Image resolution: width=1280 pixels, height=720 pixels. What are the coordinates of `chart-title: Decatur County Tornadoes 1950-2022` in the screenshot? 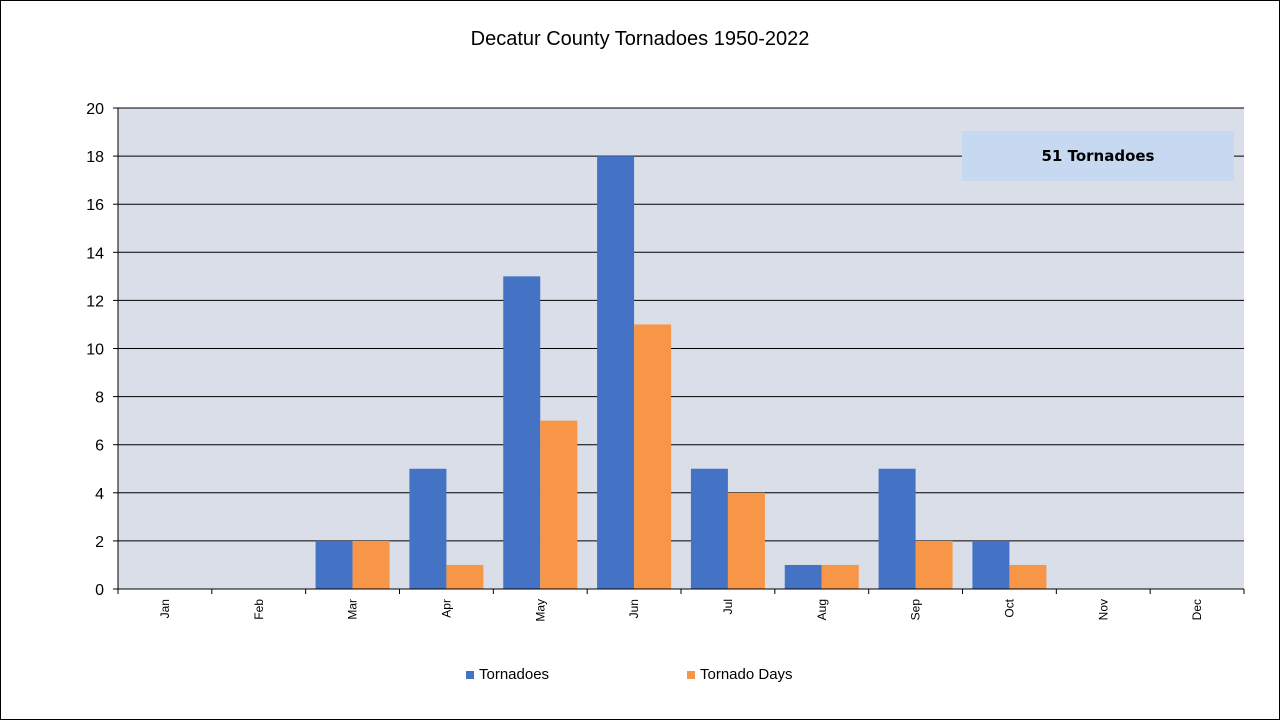 It's located at (640, 39).